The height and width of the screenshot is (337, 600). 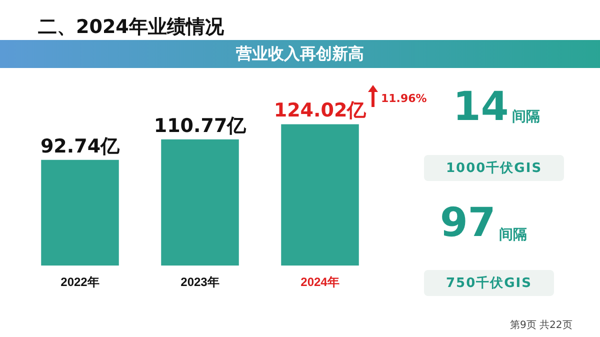 I want to click on data-label: 110.77亿, so click(x=201, y=125).